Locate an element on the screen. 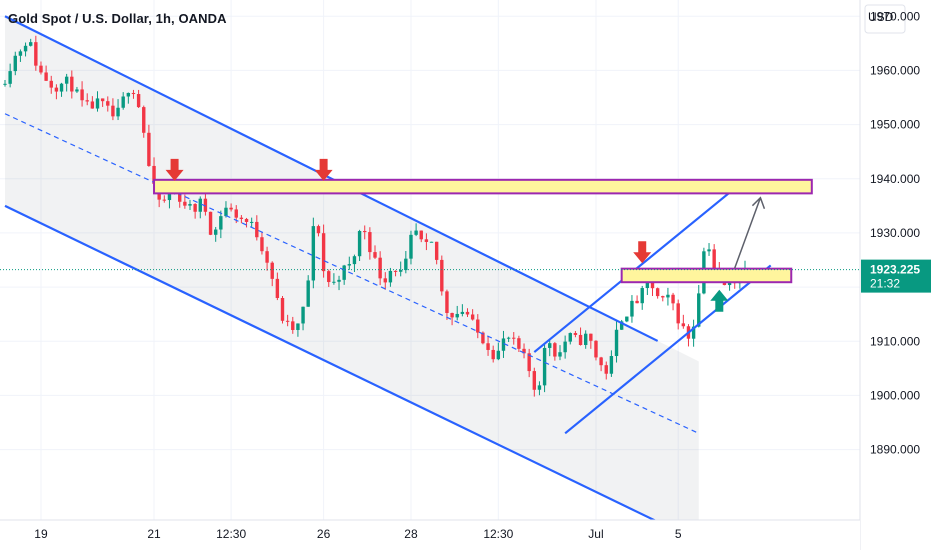 The width and height of the screenshot is (932, 550). currency-button is located at coordinates (885, 19).